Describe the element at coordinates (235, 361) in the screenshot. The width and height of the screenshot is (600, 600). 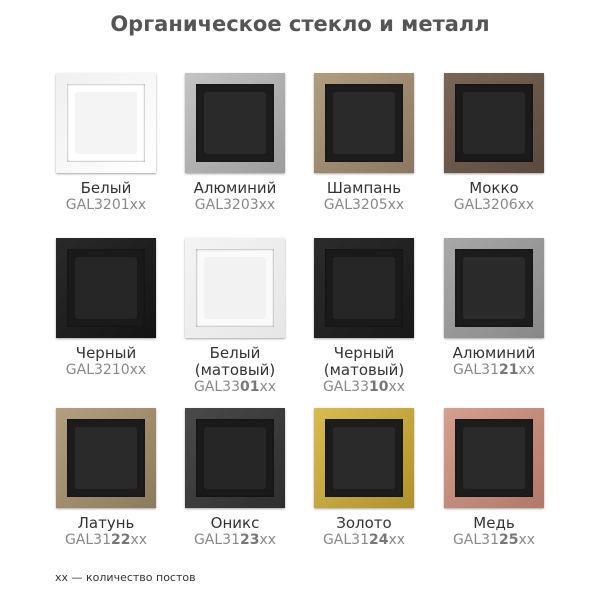
I see `product-name: Белый (матовый)` at that location.